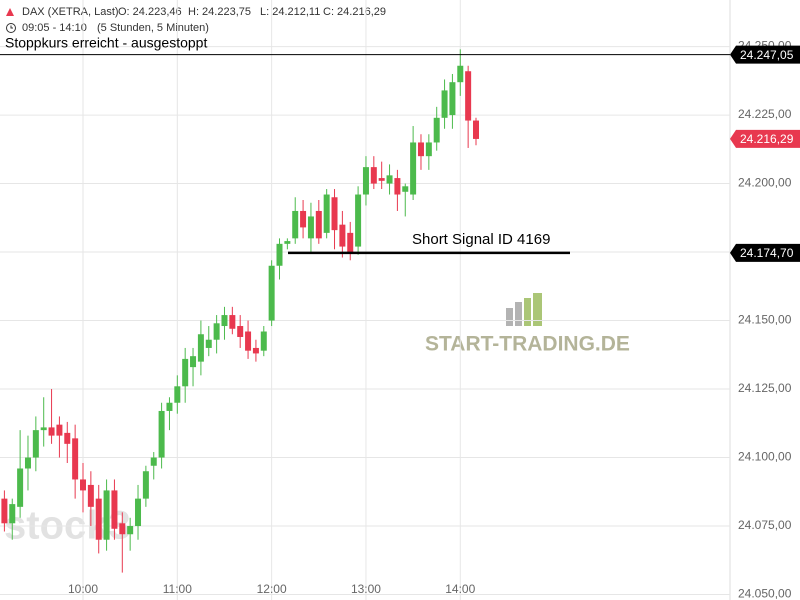  I want to click on last-price-label: 24.216,29, so click(767, 139).